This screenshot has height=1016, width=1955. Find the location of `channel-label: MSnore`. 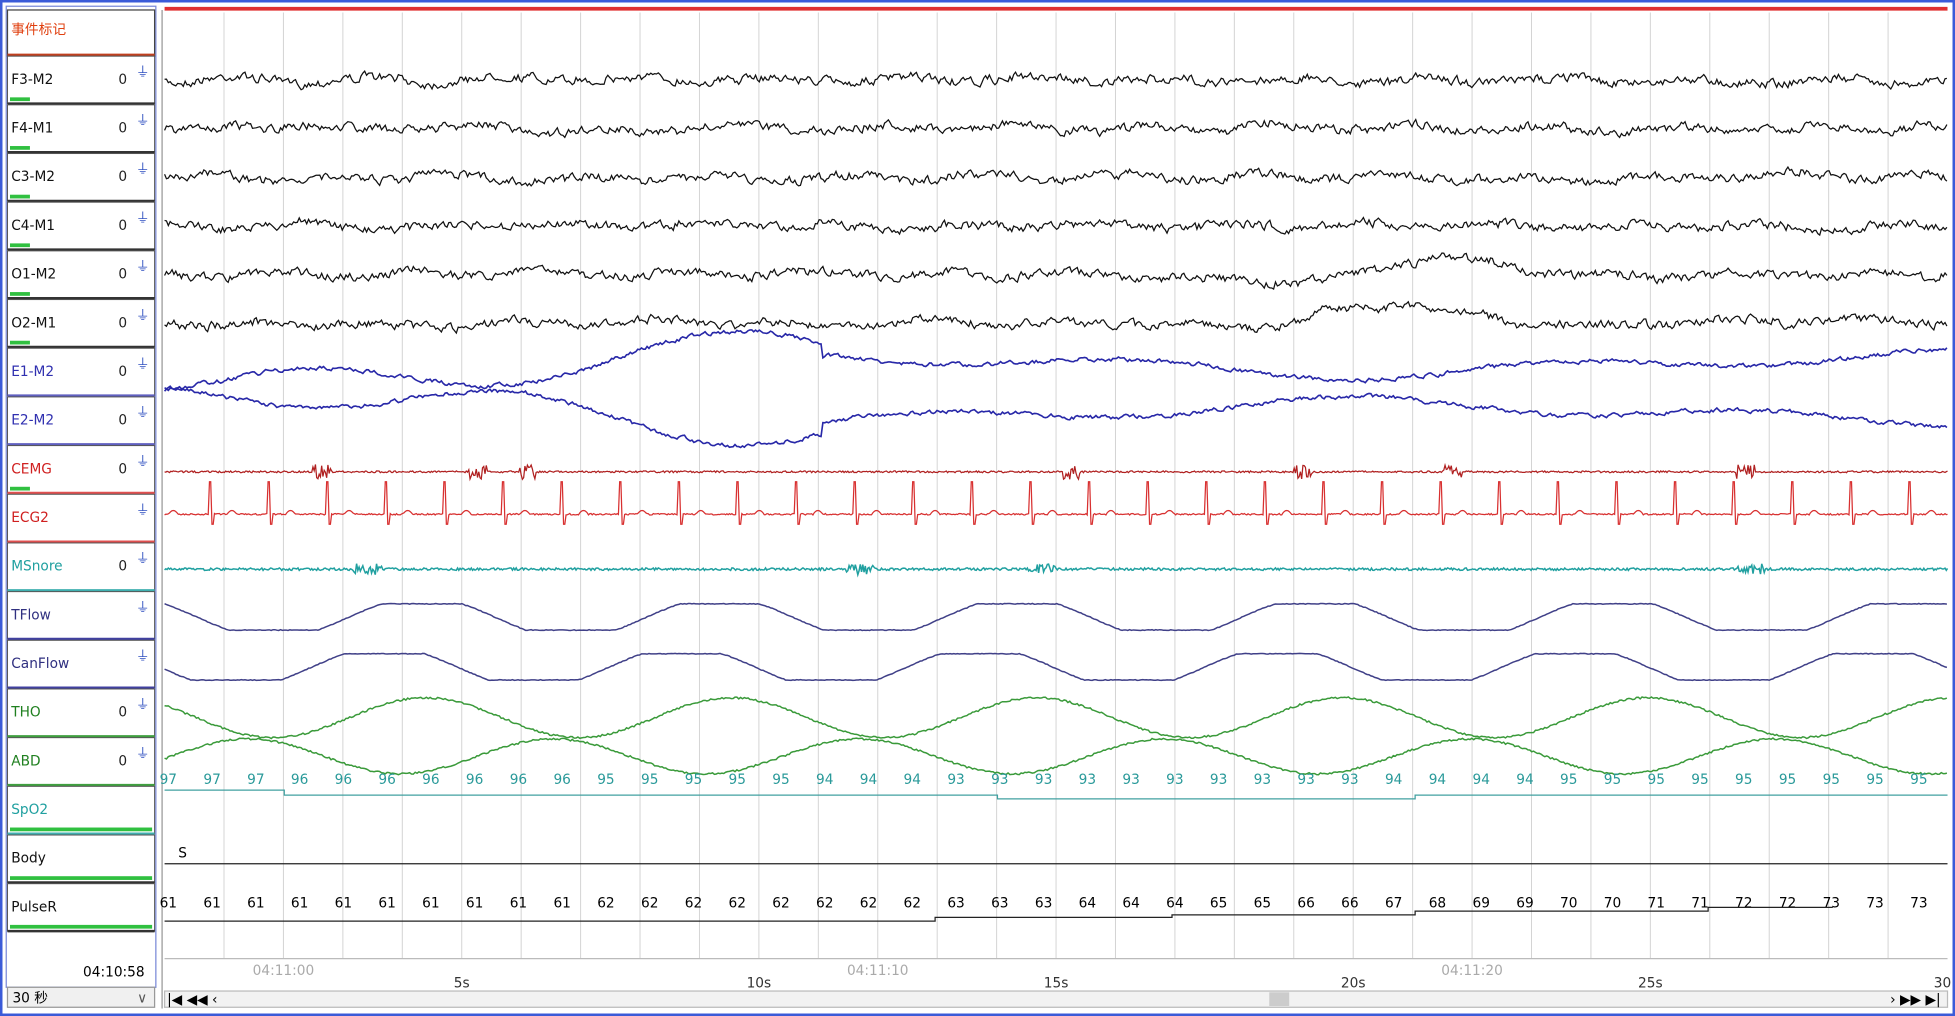

channel-label: MSnore is located at coordinates (36, 567).